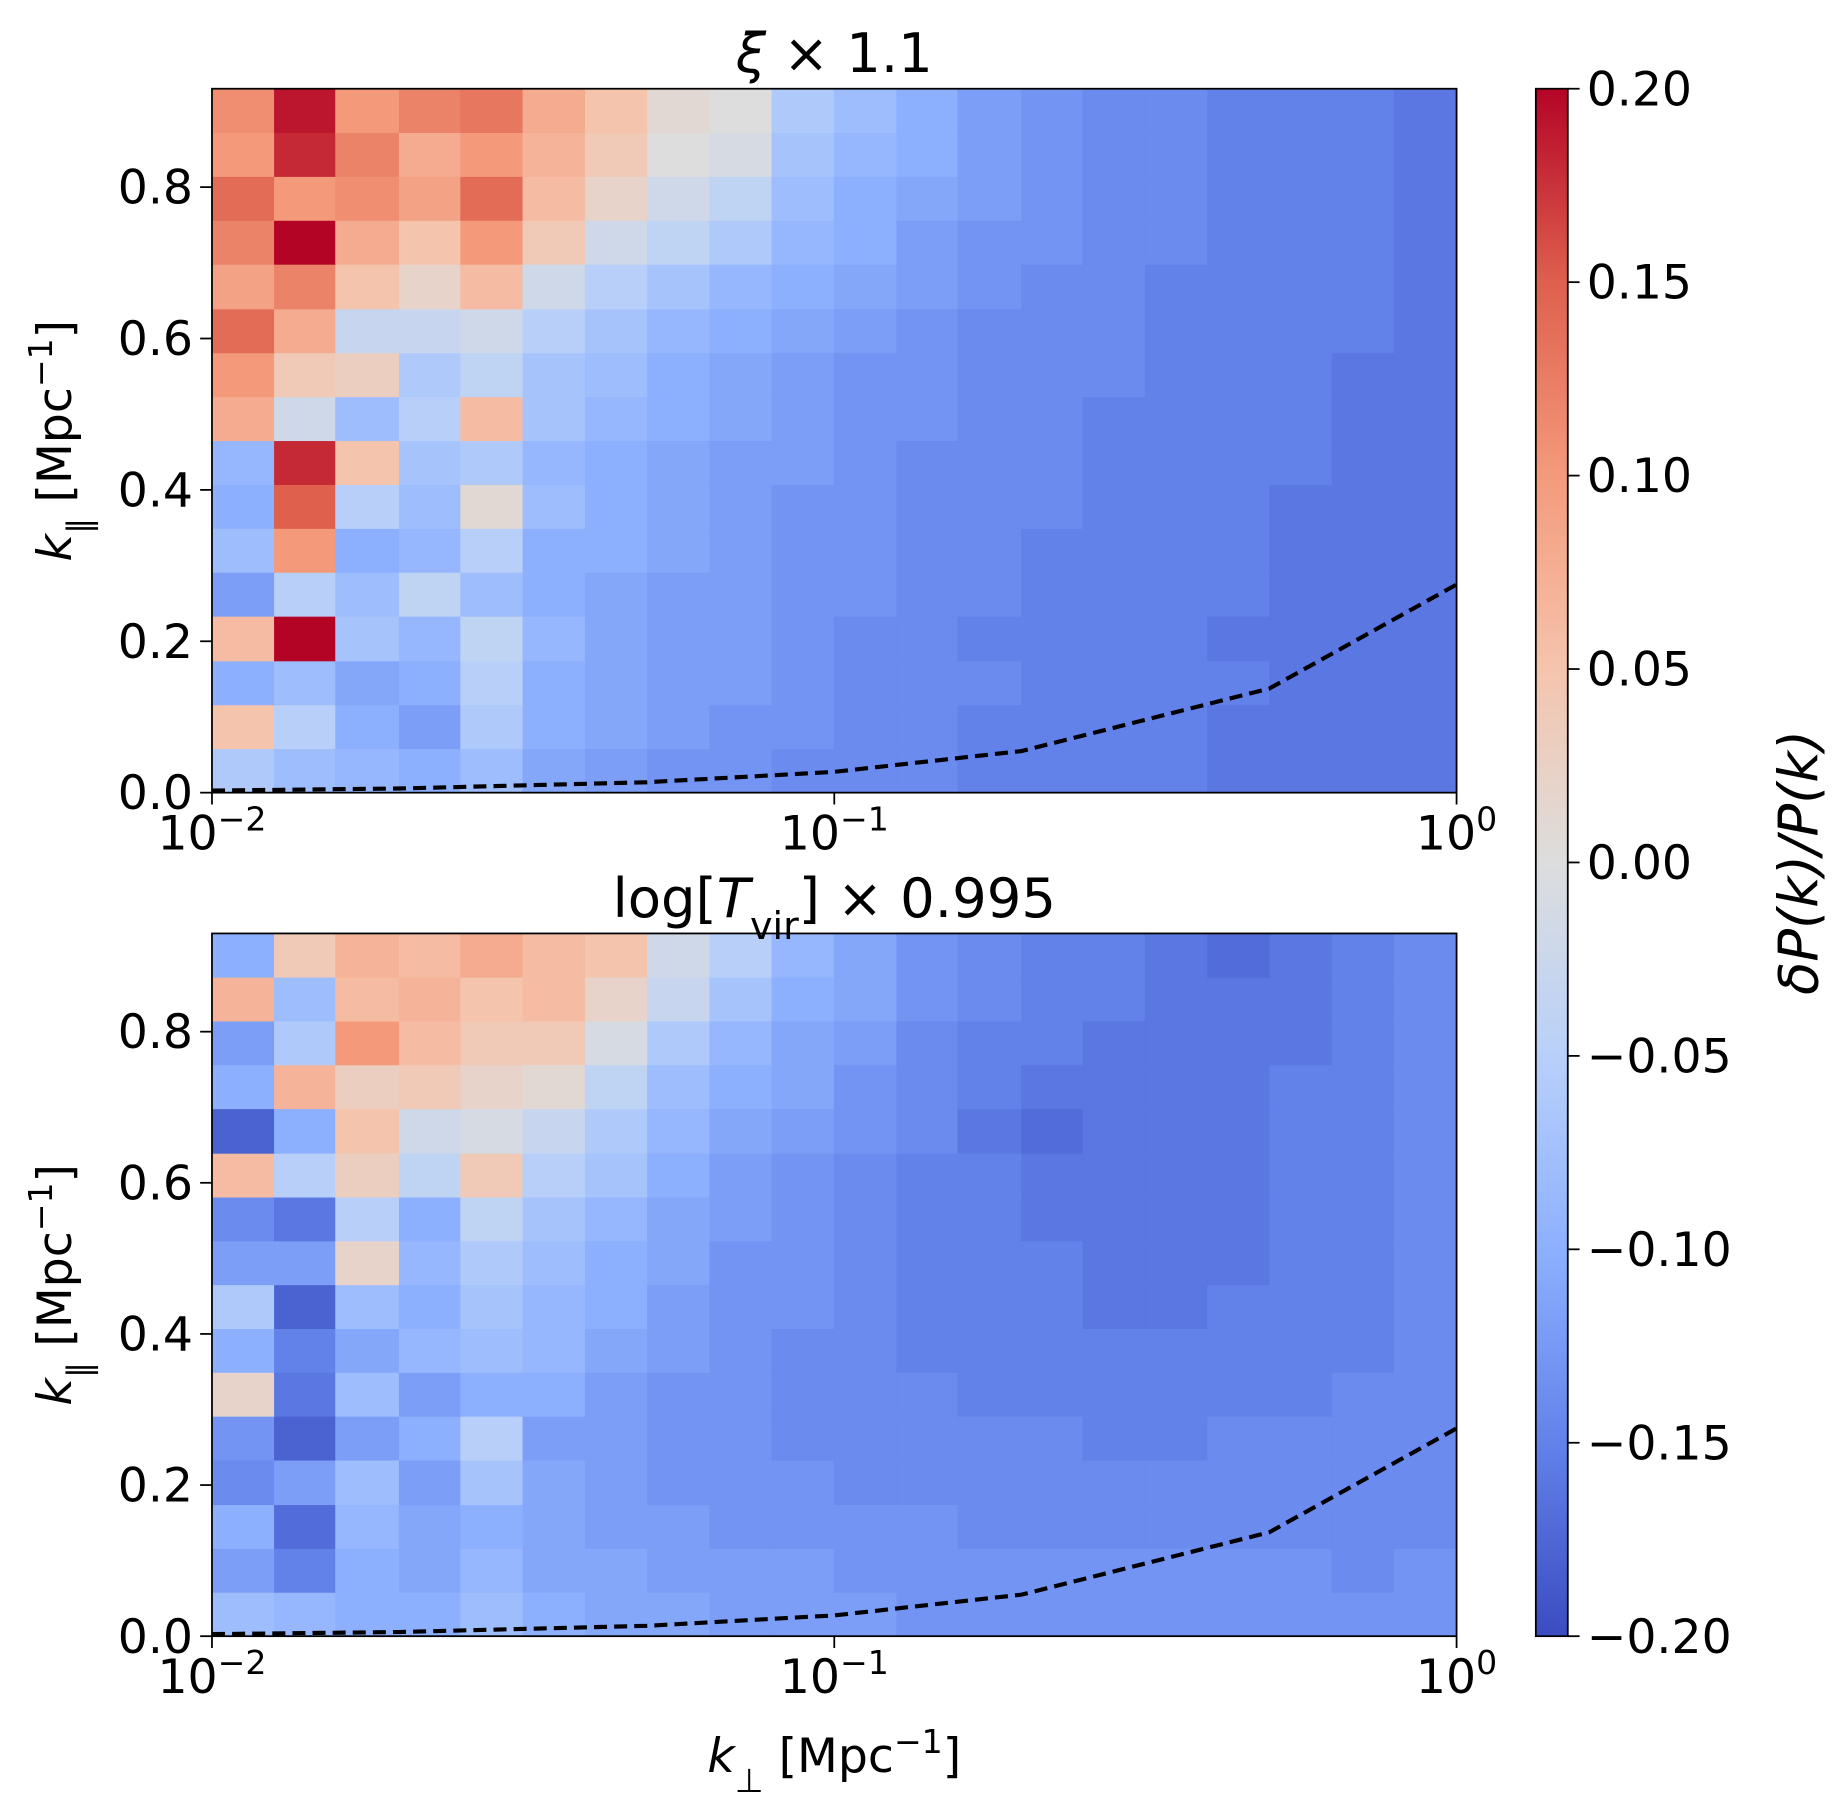  I want to click on y-axis-label-part: −1, so click(40, 1206).